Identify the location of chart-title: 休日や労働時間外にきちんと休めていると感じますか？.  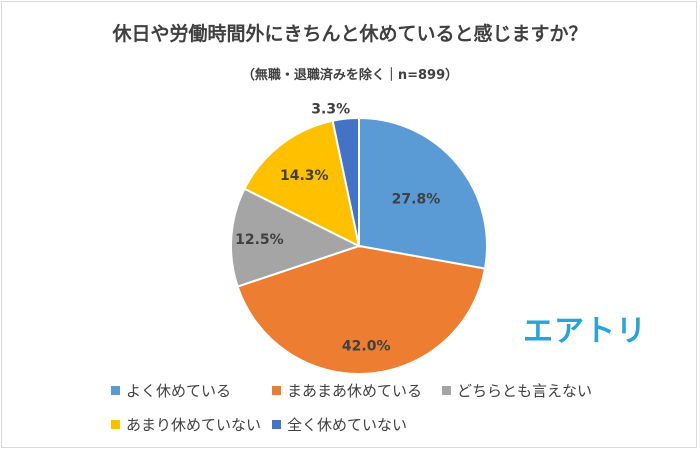
(350, 34).